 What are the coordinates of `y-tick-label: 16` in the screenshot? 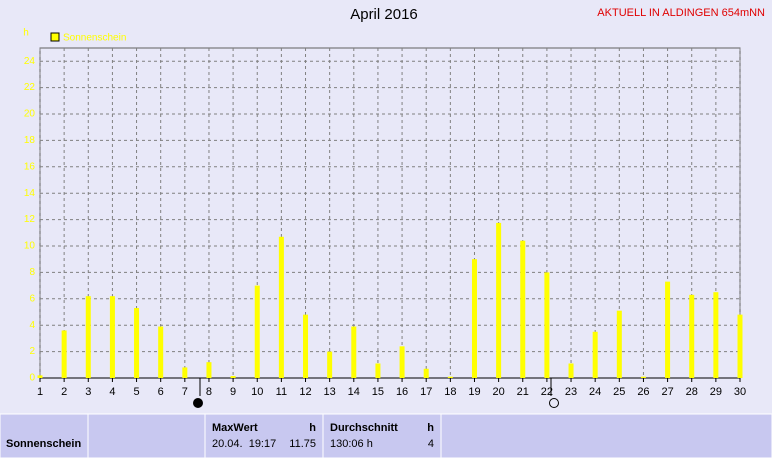 It's located at (30, 166).